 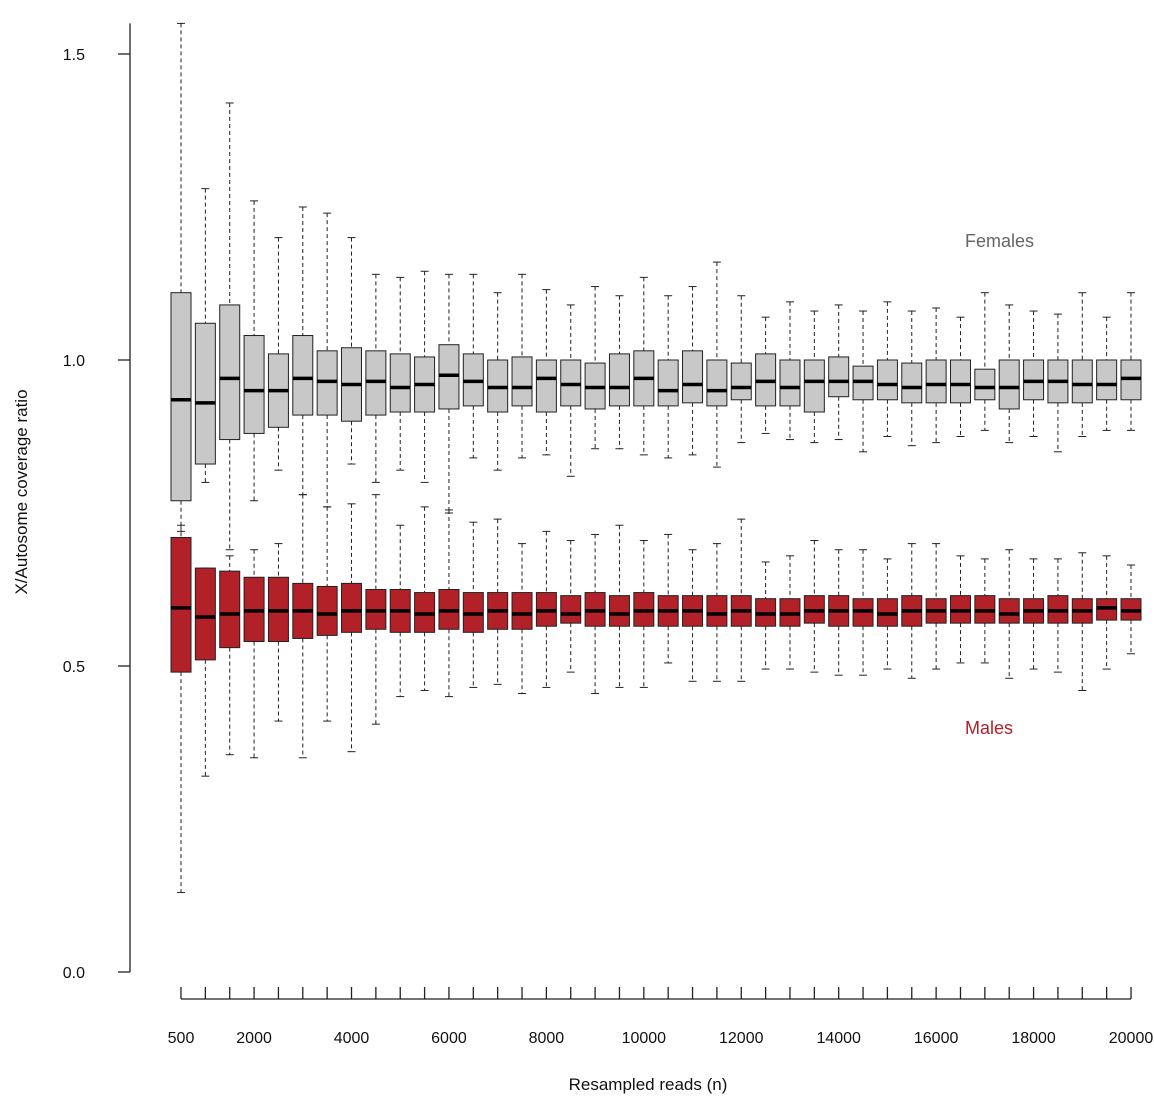 I want to click on x-tick-label: 18000, so click(x=1033, y=1038).